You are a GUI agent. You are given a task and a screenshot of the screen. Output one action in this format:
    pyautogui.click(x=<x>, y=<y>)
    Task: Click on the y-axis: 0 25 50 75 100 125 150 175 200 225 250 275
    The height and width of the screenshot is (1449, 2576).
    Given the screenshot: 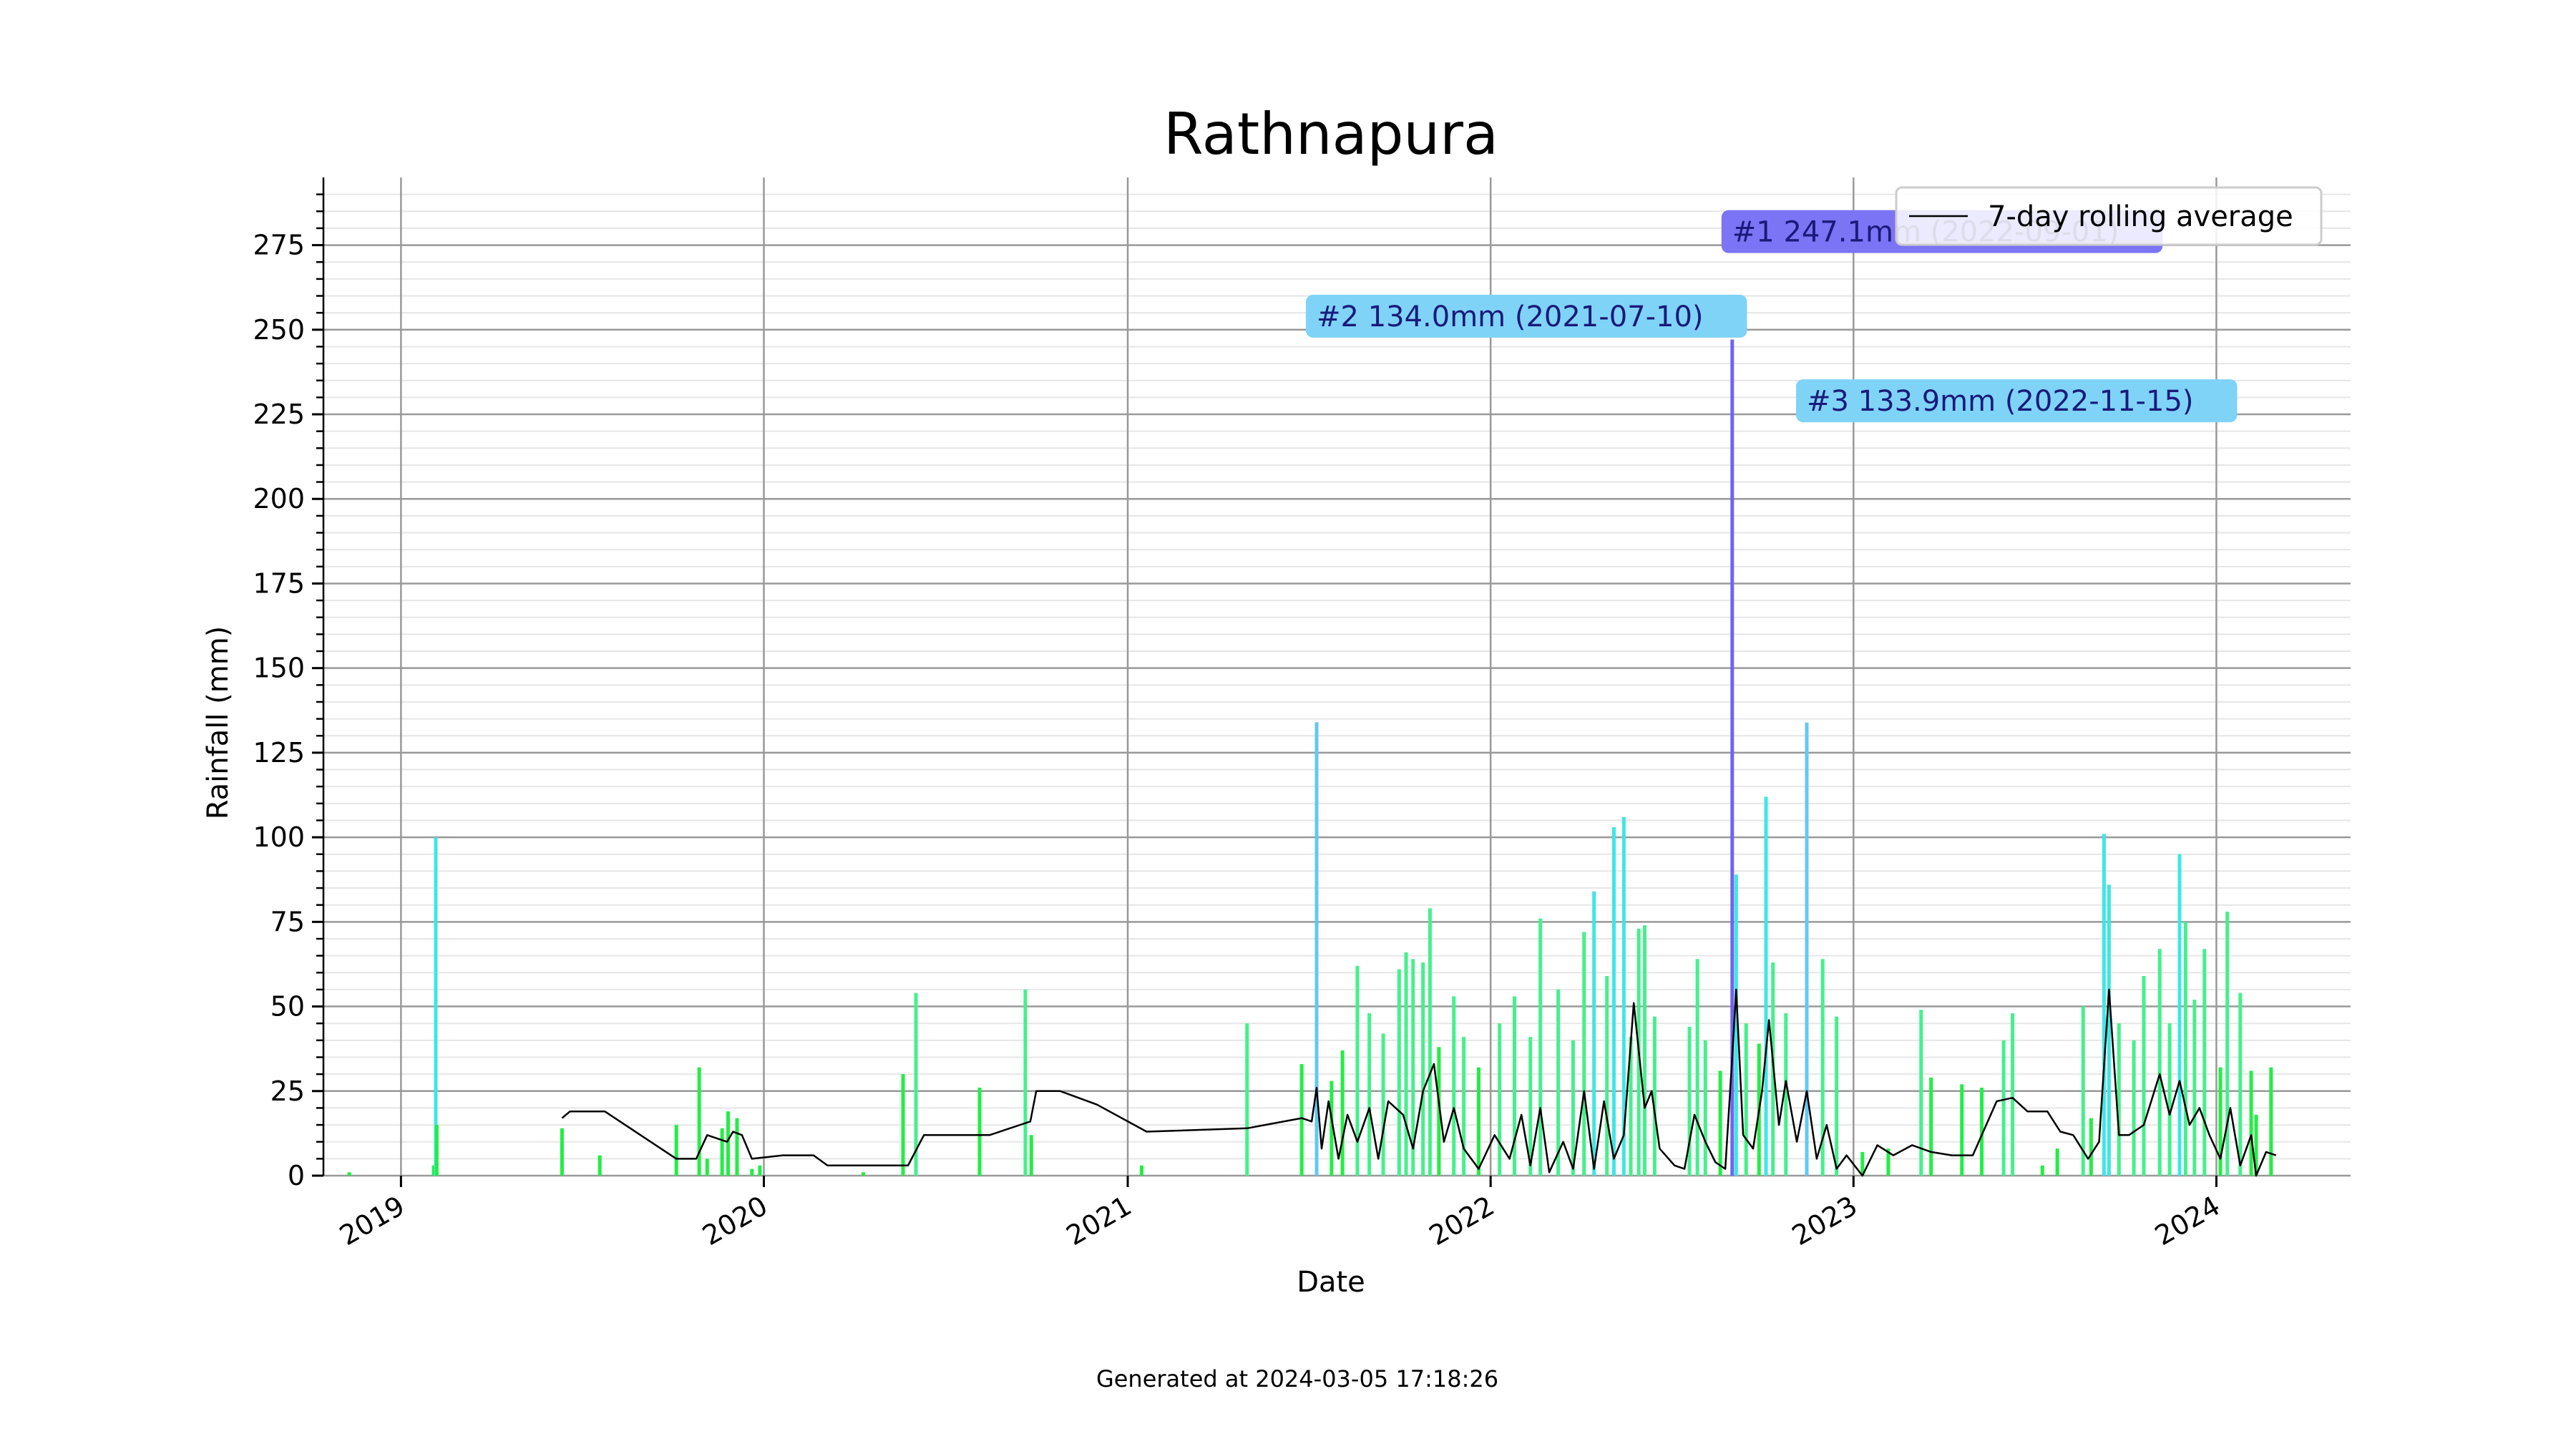 What is the action you would take?
    pyautogui.click(x=289, y=684)
    